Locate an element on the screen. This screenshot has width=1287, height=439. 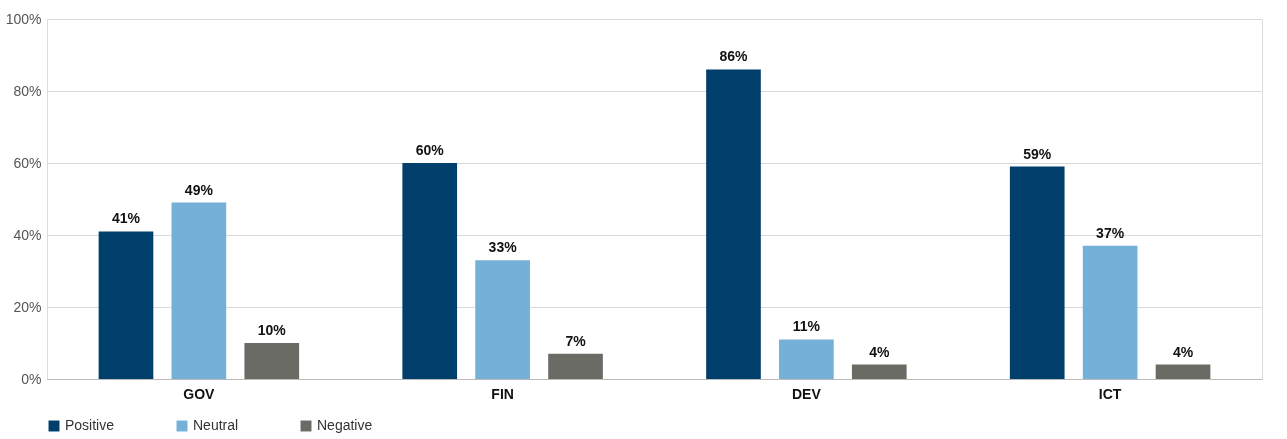
data-label: 11% is located at coordinates (806, 326).